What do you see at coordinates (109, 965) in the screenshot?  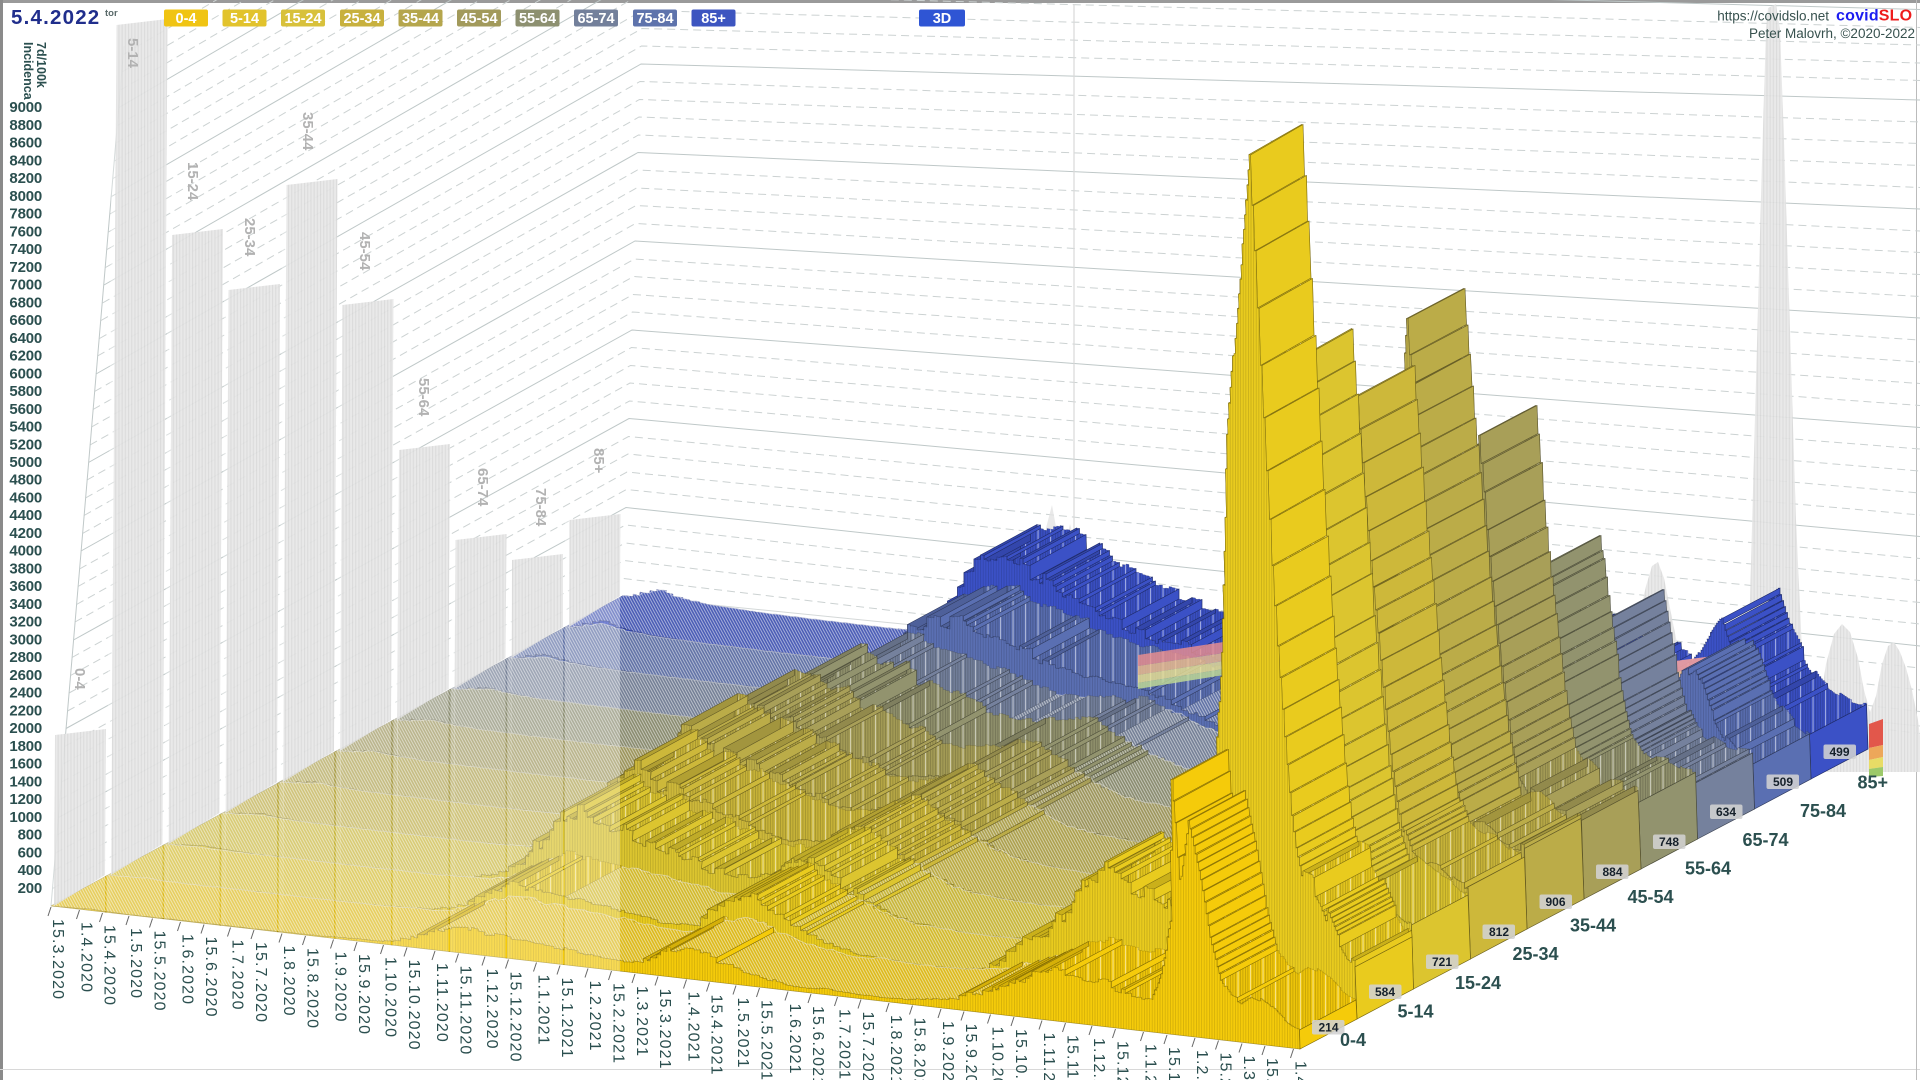 I see `svg-text: 15.4.2020` at bounding box center [109, 965].